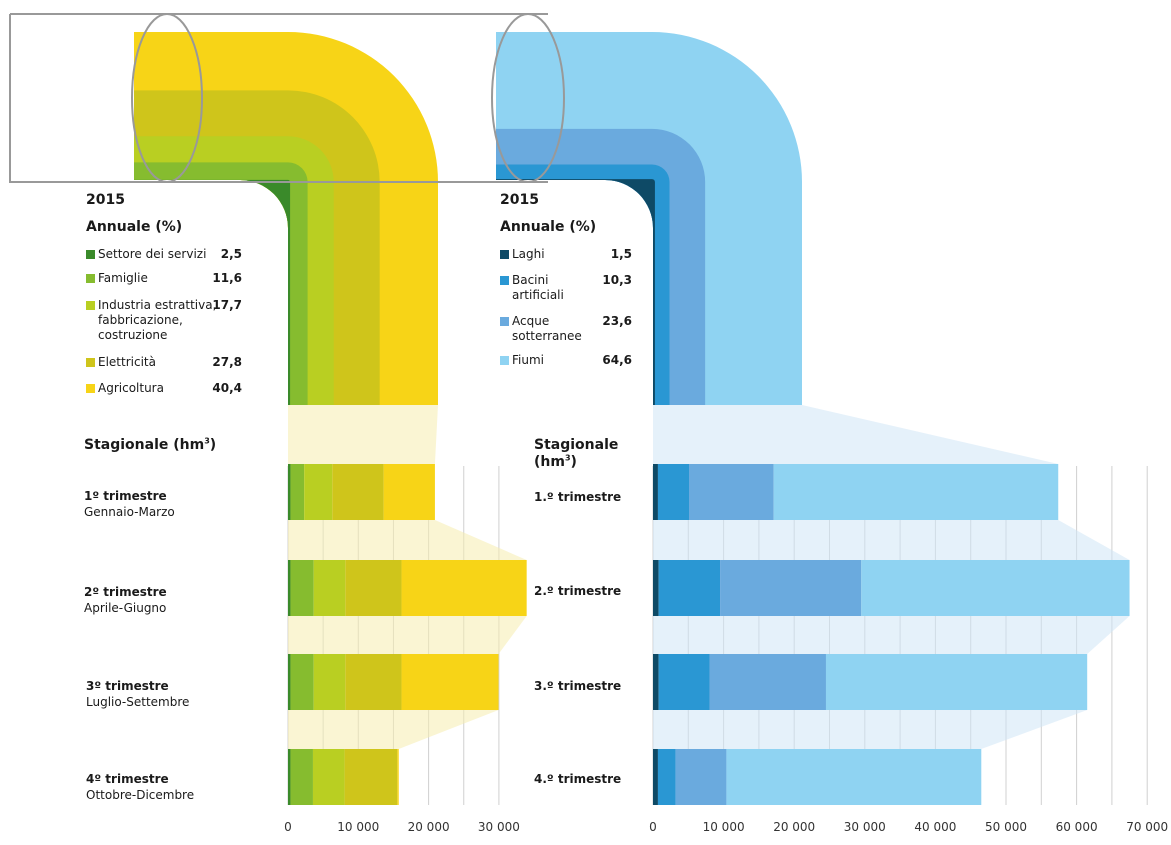 This screenshot has height=845, width=1171. What do you see at coordinates (1077, 827) in the screenshot?
I see `right-tick-label: 60 000` at bounding box center [1077, 827].